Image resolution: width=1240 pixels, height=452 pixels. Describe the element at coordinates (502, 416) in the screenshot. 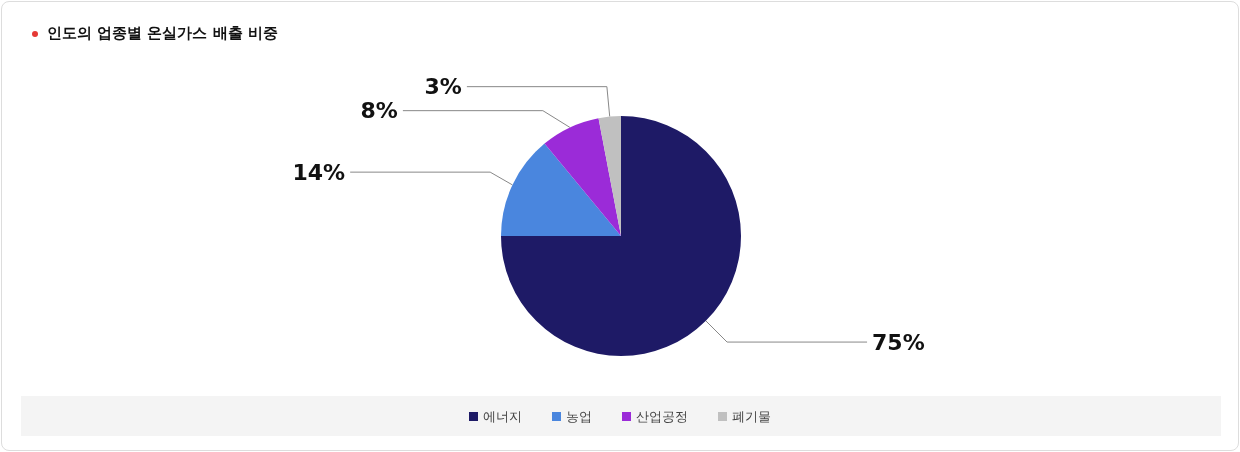

I see `legend-label: 에너지` at that location.